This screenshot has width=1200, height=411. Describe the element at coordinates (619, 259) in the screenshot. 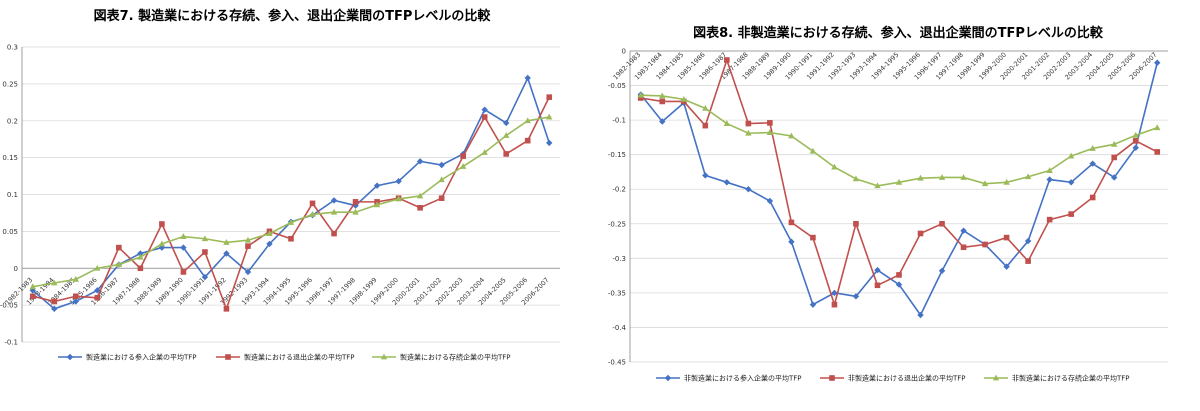

I see `y-tick-label: -0.3` at that location.